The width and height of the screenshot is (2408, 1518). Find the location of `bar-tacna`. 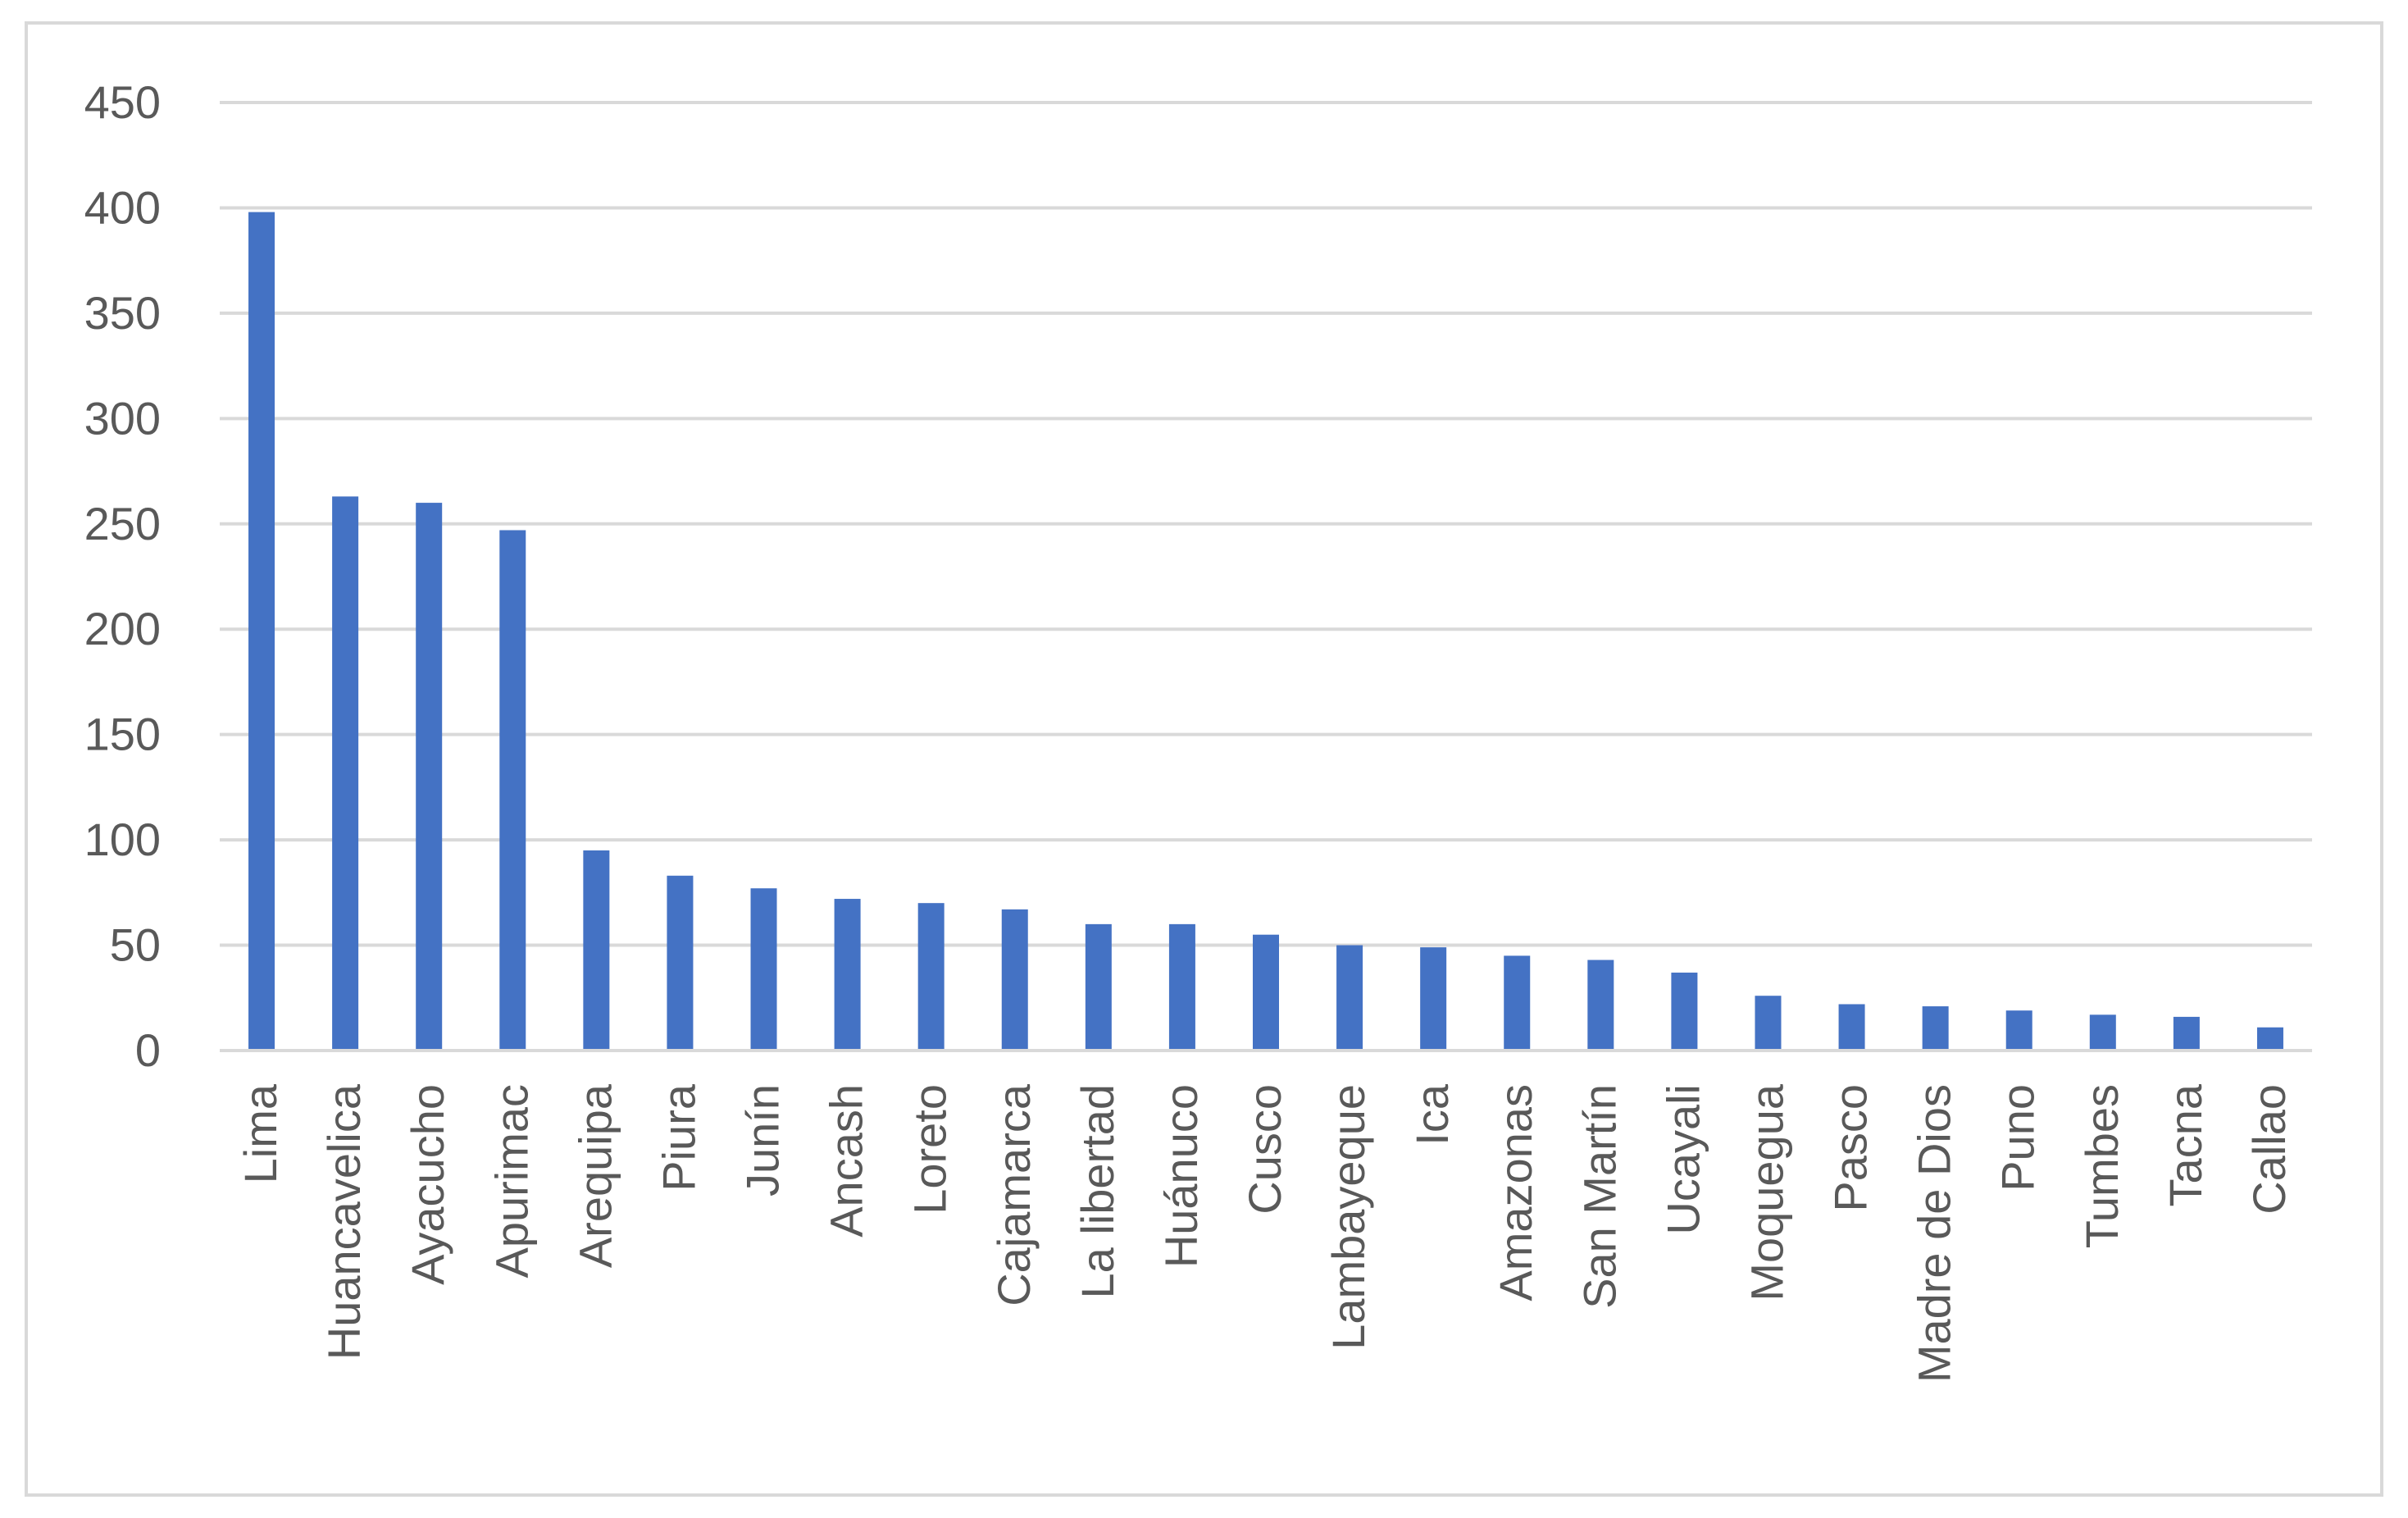

bar-tacna is located at coordinates (2186, 1033).